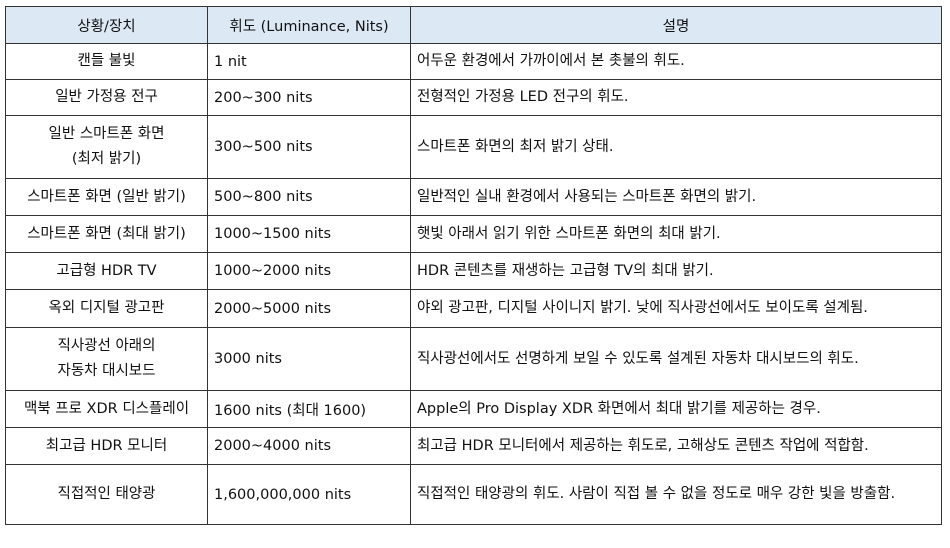 The width and height of the screenshot is (950, 548). What do you see at coordinates (309, 308) in the screenshot?
I see `luminance-cell: 2000~5000 nits` at bounding box center [309, 308].